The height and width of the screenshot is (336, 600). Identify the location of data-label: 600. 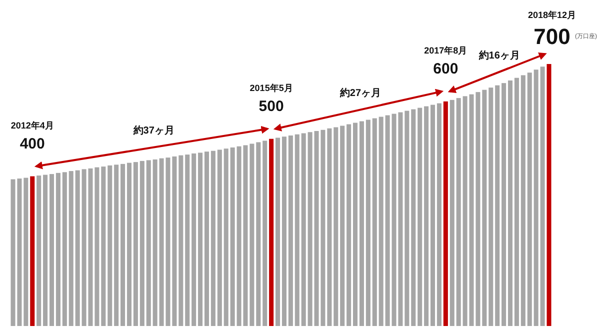
(445, 69).